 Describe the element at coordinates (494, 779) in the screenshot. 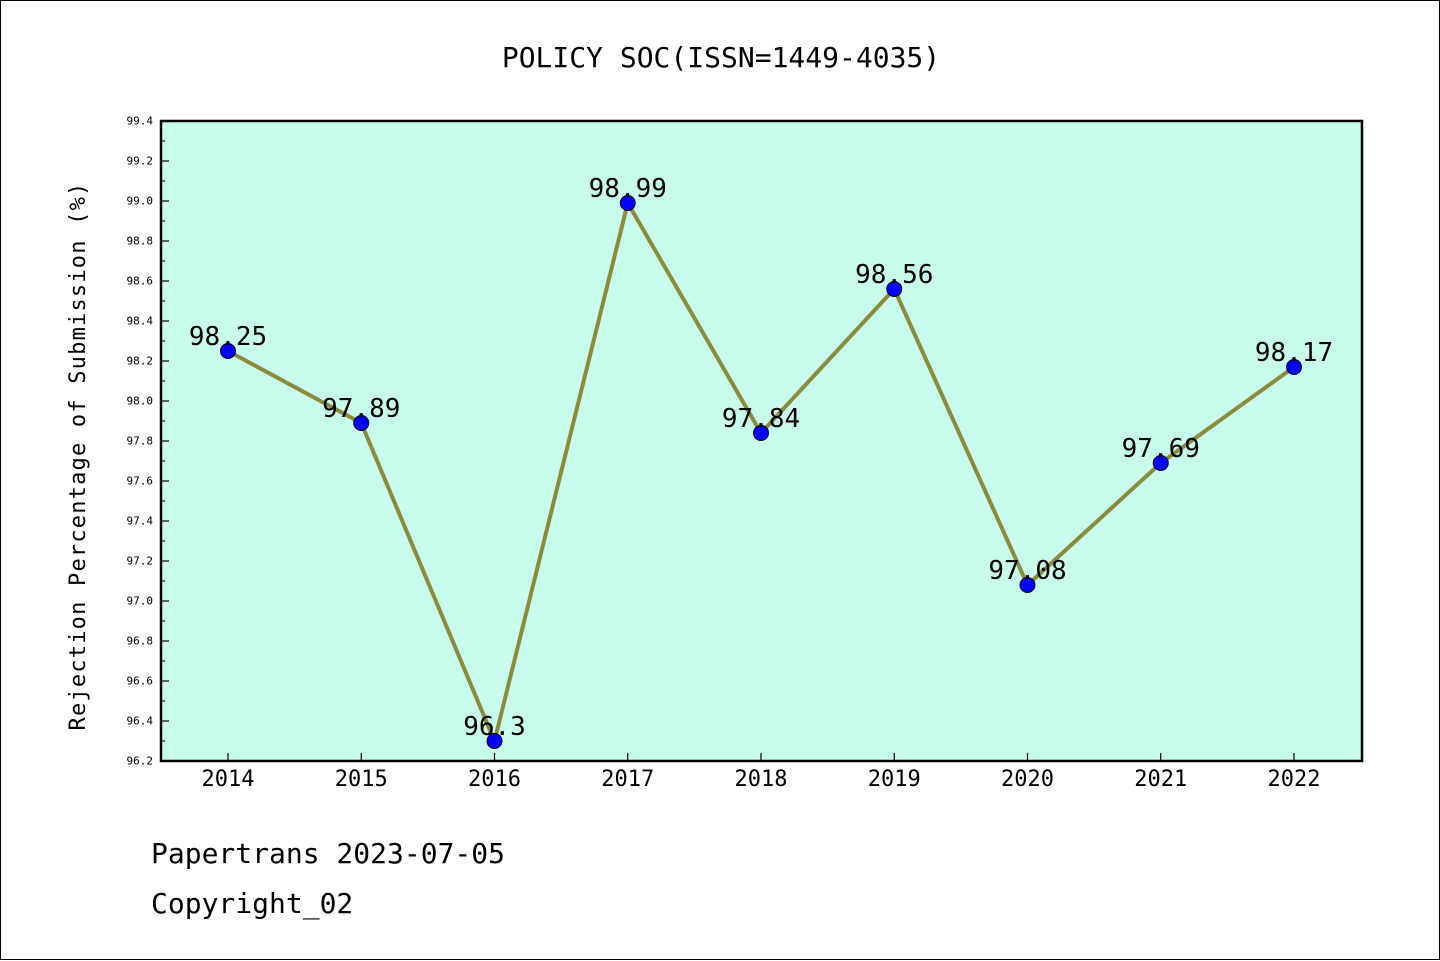

I see `x-tick-label: 2016` at that location.